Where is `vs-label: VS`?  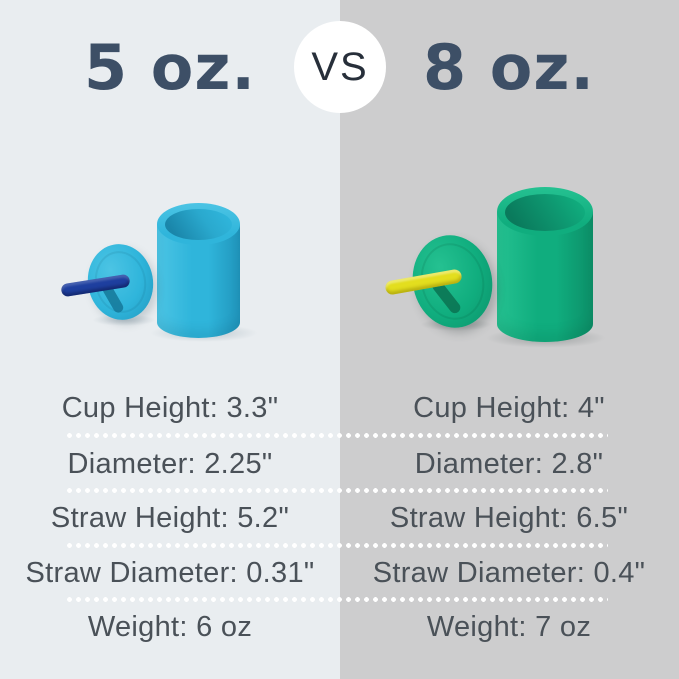 vs-label: VS is located at coordinates (340, 66).